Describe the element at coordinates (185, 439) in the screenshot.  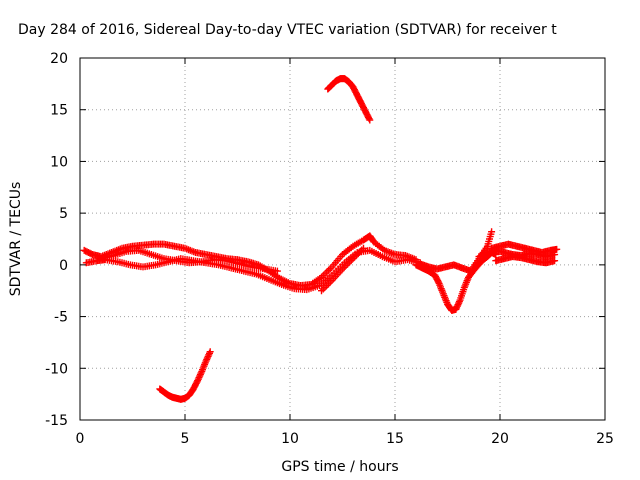
I see `x-tick-label: 5` at that location.